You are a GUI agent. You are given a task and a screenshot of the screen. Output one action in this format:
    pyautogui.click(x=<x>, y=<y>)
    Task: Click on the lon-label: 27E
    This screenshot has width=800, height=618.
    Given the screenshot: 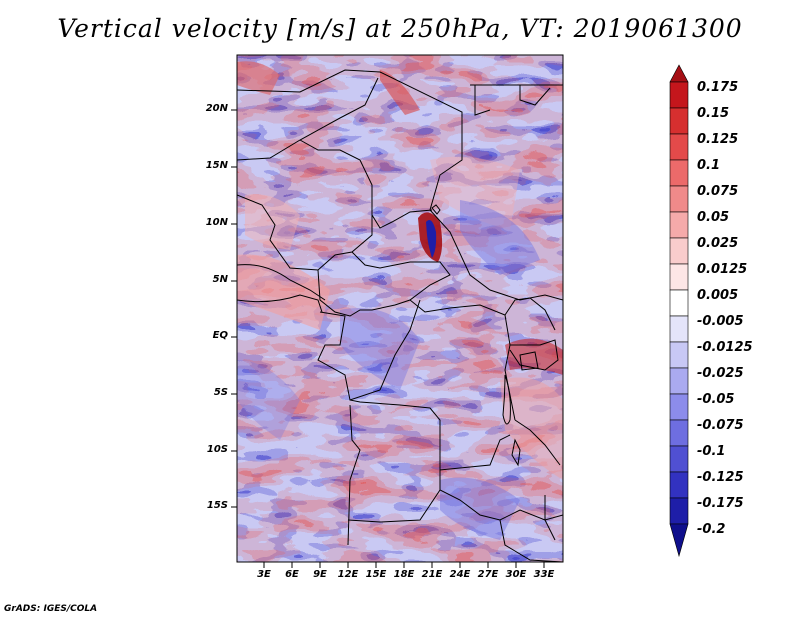 What is the action you would take?
    pyautogui.click(x=488, y=574)
    